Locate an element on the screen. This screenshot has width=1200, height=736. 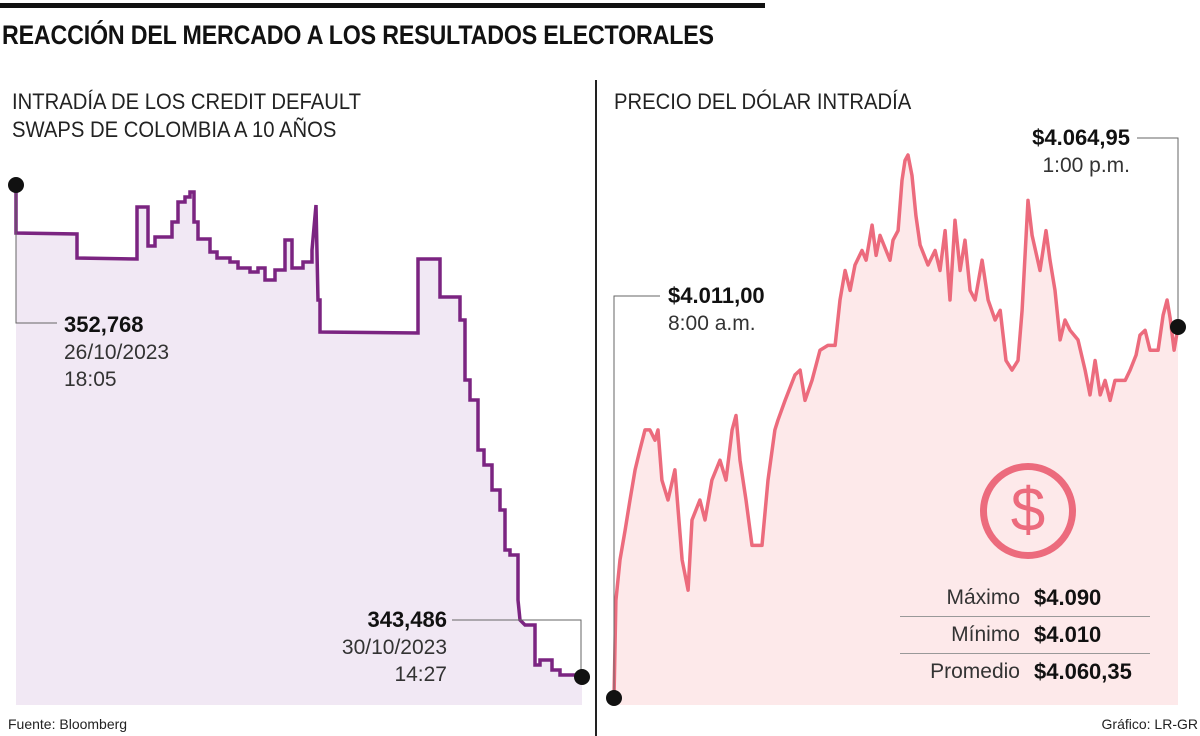
cds-start-value: 352,768 is located at coordinates (104, 324).